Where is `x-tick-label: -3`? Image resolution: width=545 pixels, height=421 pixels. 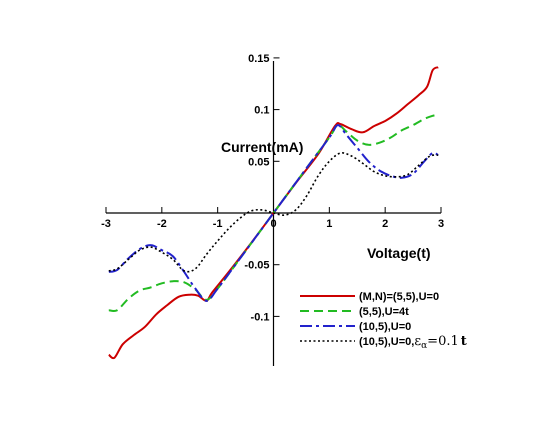
x-tick-label: -3 is located at coordinates (106, 224).